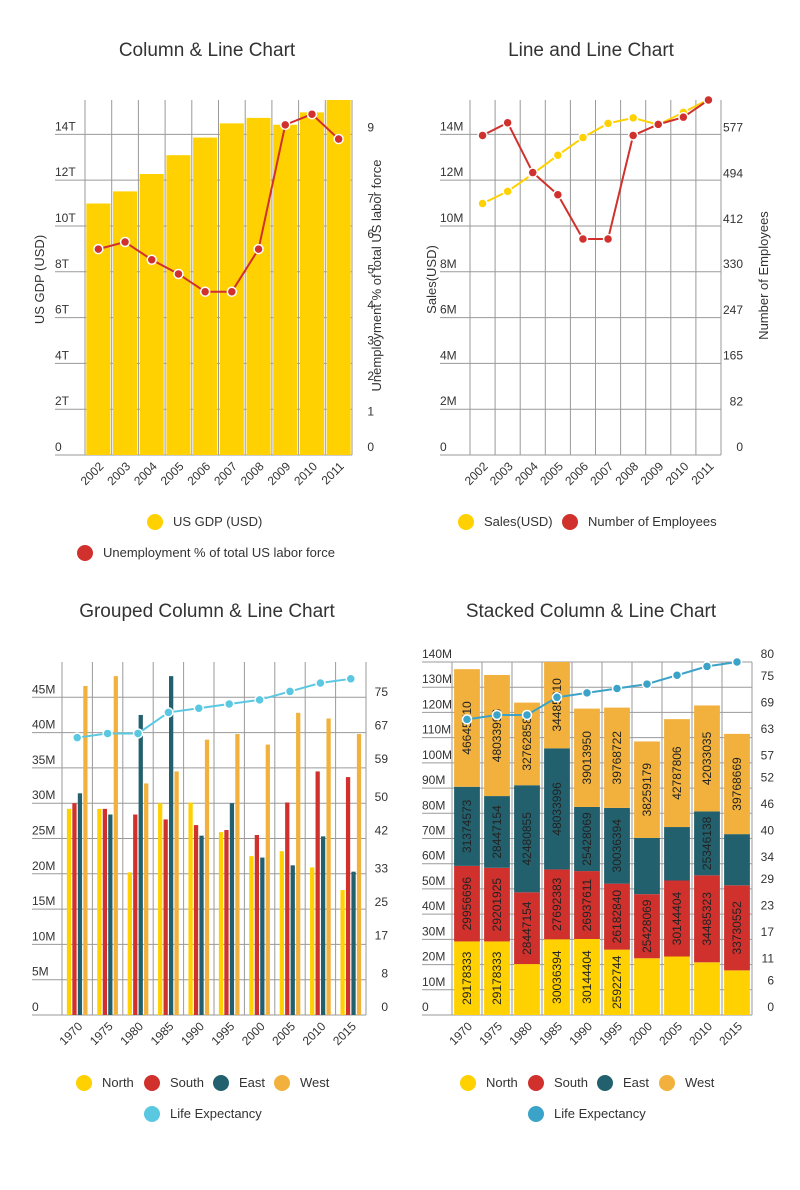 The image size is (800, 1190). What do you see at coordinates (252, 1082) in the screenshot?
I see `chart3-legend-label: East` at bounding box center [252, 1082].